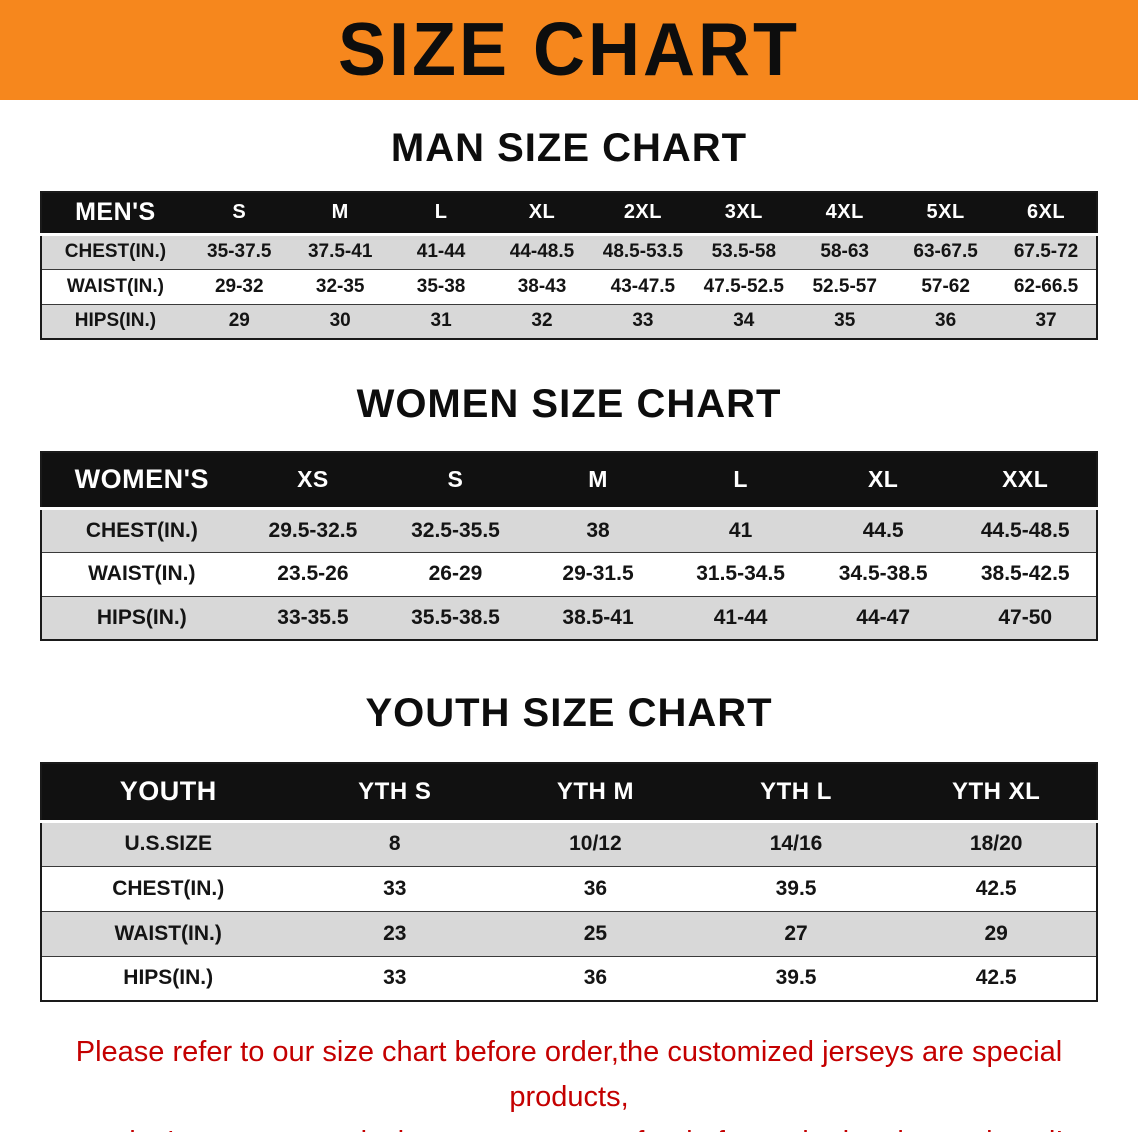 This screenshot has height=1132, width=1138. I want to click on size-value-cell: 35-37.5, so click(239, 251).